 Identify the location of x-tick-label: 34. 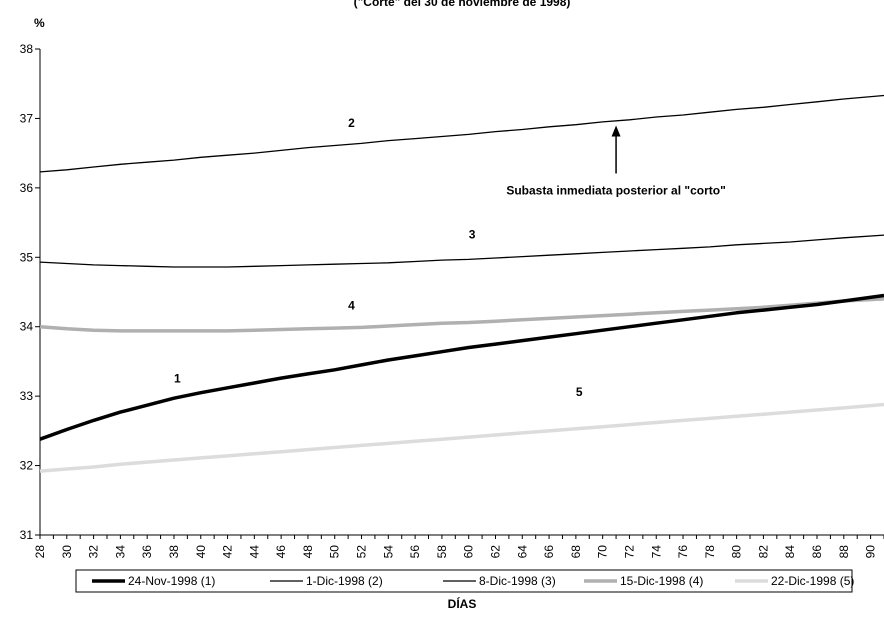
(120, 552).